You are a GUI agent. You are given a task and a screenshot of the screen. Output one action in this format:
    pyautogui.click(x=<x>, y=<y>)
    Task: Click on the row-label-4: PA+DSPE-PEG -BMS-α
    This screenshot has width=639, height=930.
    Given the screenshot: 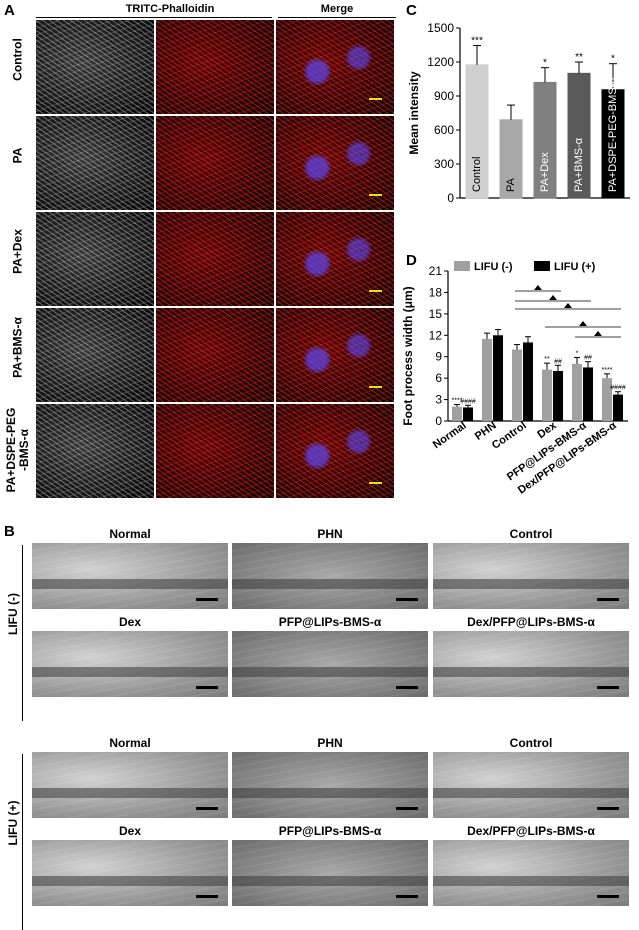 What is the action you would take?
    pyautogui.click(x=17, y=450)
    